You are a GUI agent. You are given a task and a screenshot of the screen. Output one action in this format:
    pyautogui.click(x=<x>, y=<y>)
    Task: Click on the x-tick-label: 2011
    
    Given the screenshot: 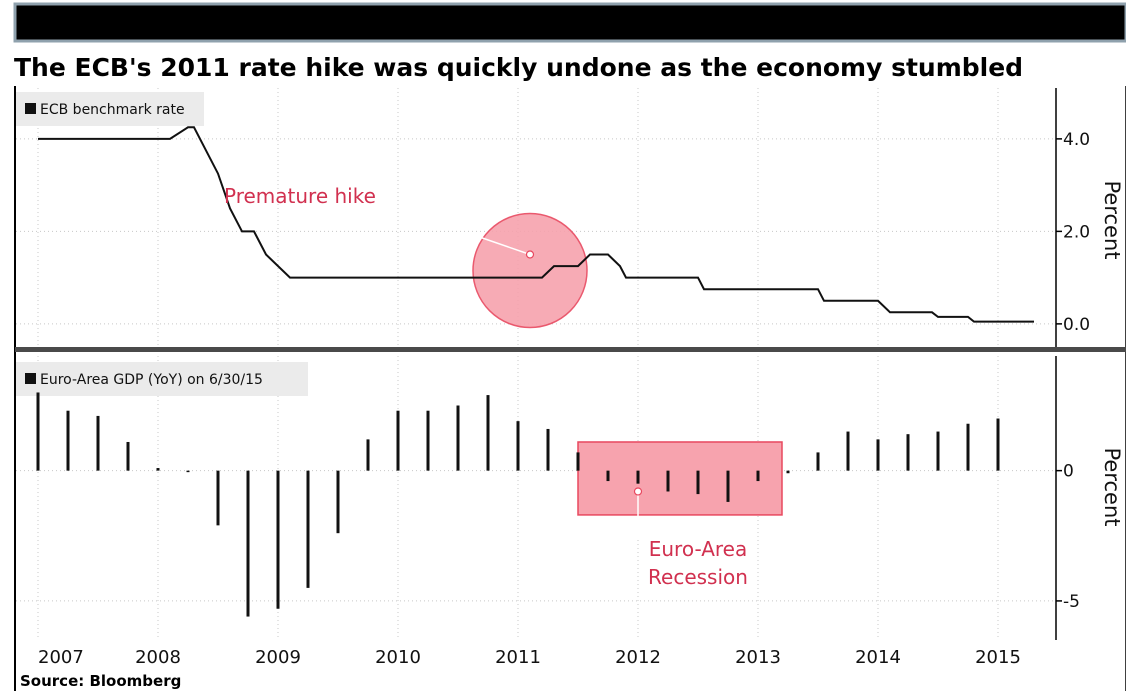 What is the action you would take?
    pyautogui.click(x=518, y=657)
    